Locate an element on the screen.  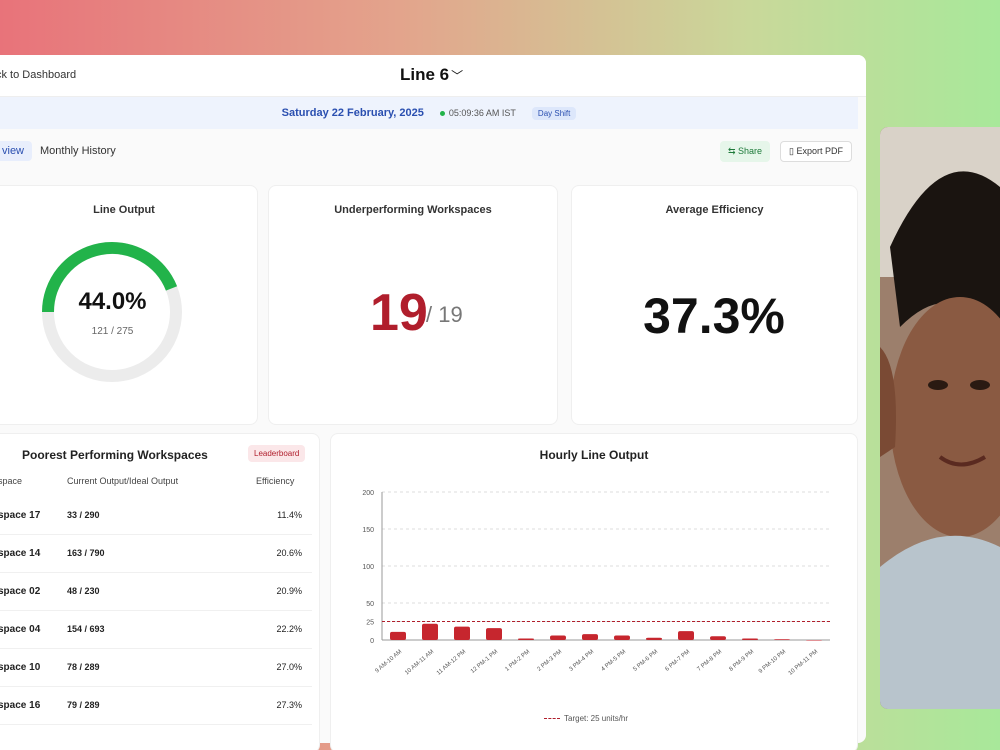
y-tick-label: 200 is located at coordinates (368, 493).